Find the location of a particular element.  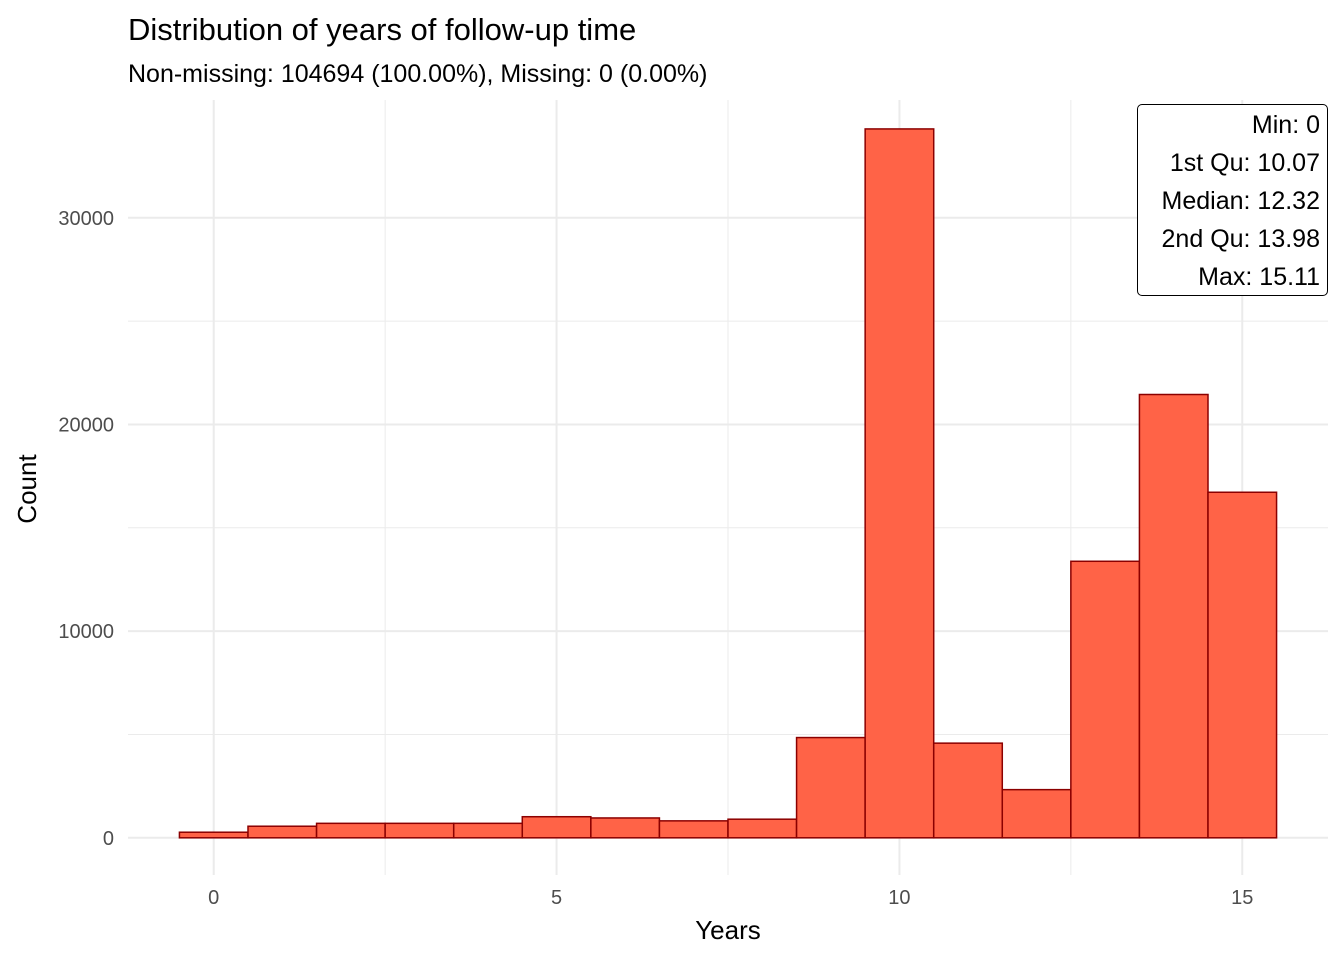

stat-second-quartile: 2nd Qu: 13.98 is located at coordinates (1240, 239).